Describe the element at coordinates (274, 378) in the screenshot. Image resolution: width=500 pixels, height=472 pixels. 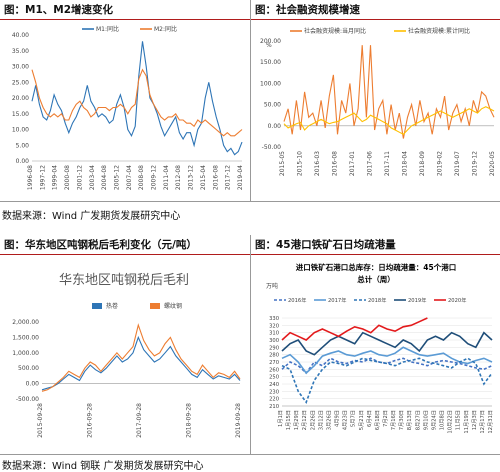
I see `y-tick-label: 250` at that location.